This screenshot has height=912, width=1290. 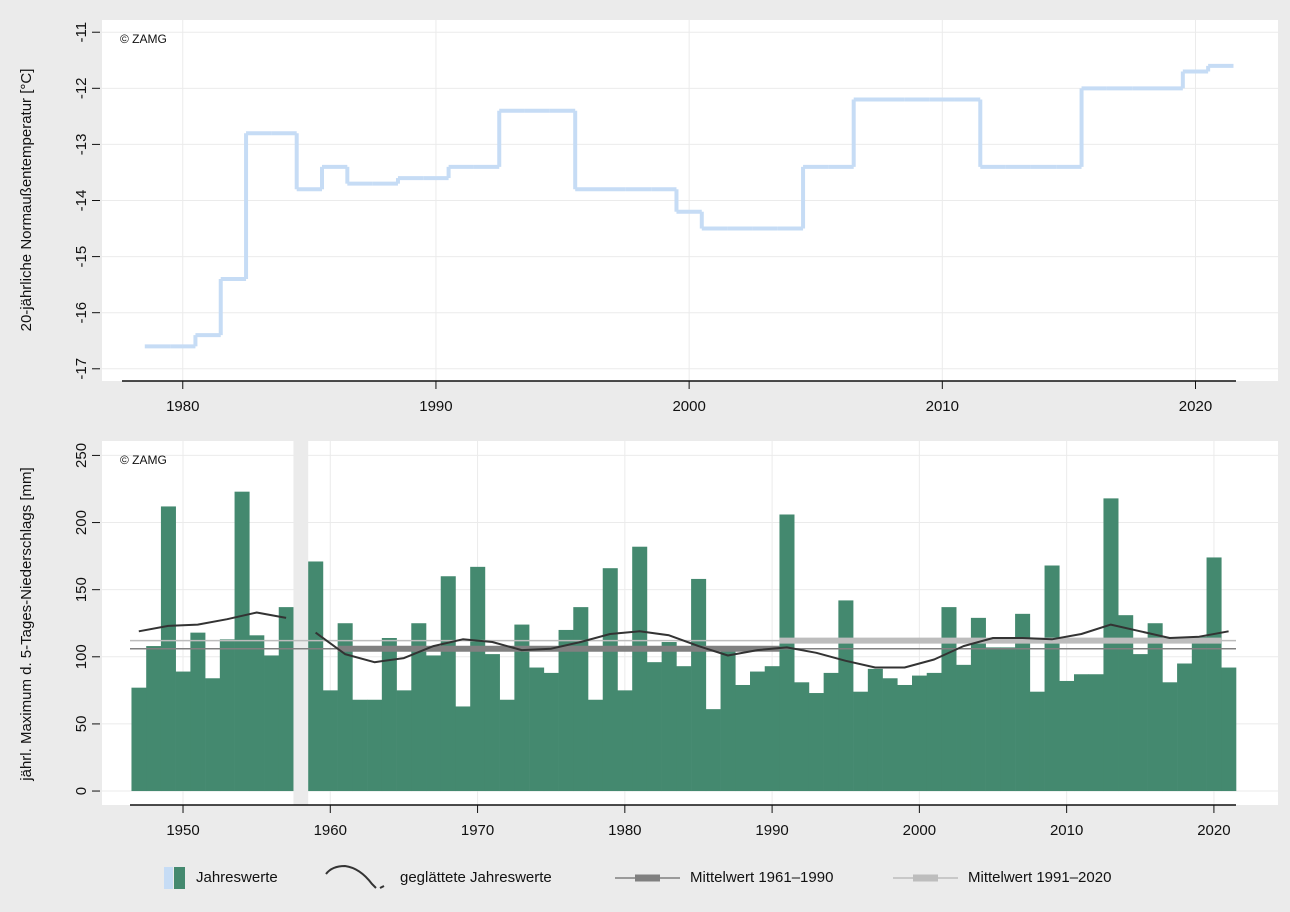 What do you see at coordinates (81, 88) in the screenshot?
I see `y-tick-label: -12` at bounding box center [81, 88].